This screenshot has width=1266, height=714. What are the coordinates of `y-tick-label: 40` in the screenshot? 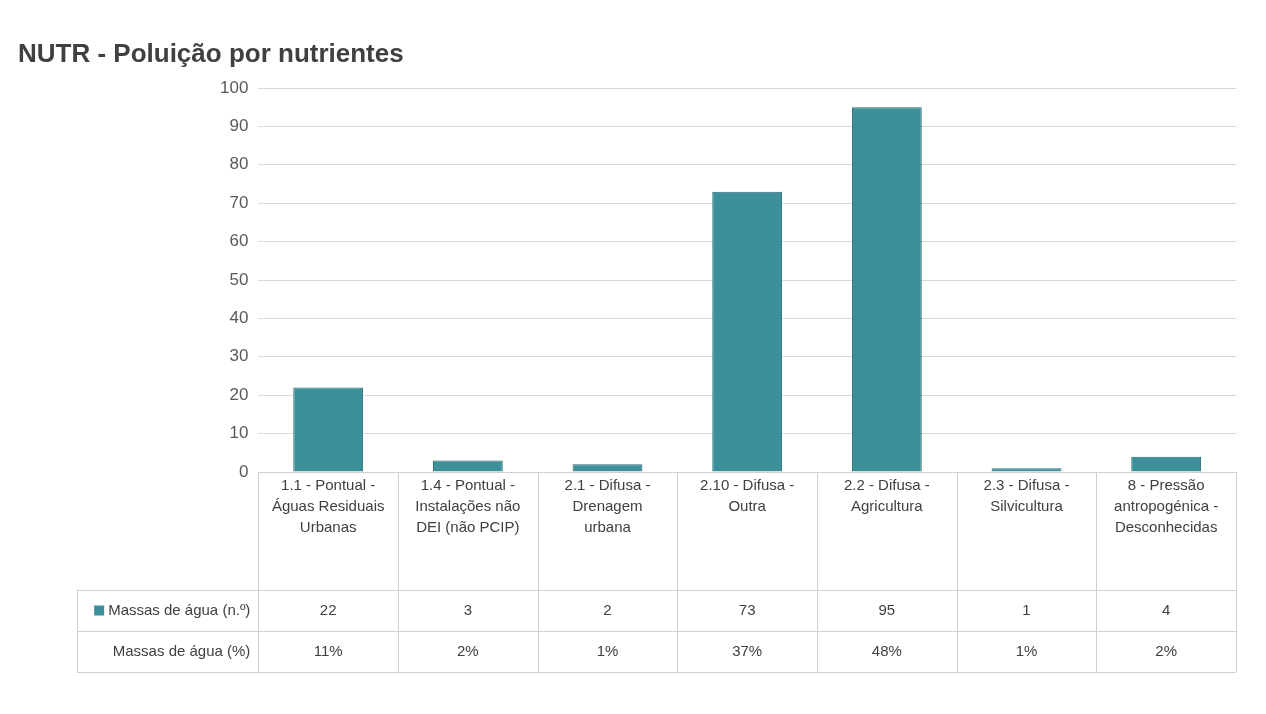 It's located at (239, 318).